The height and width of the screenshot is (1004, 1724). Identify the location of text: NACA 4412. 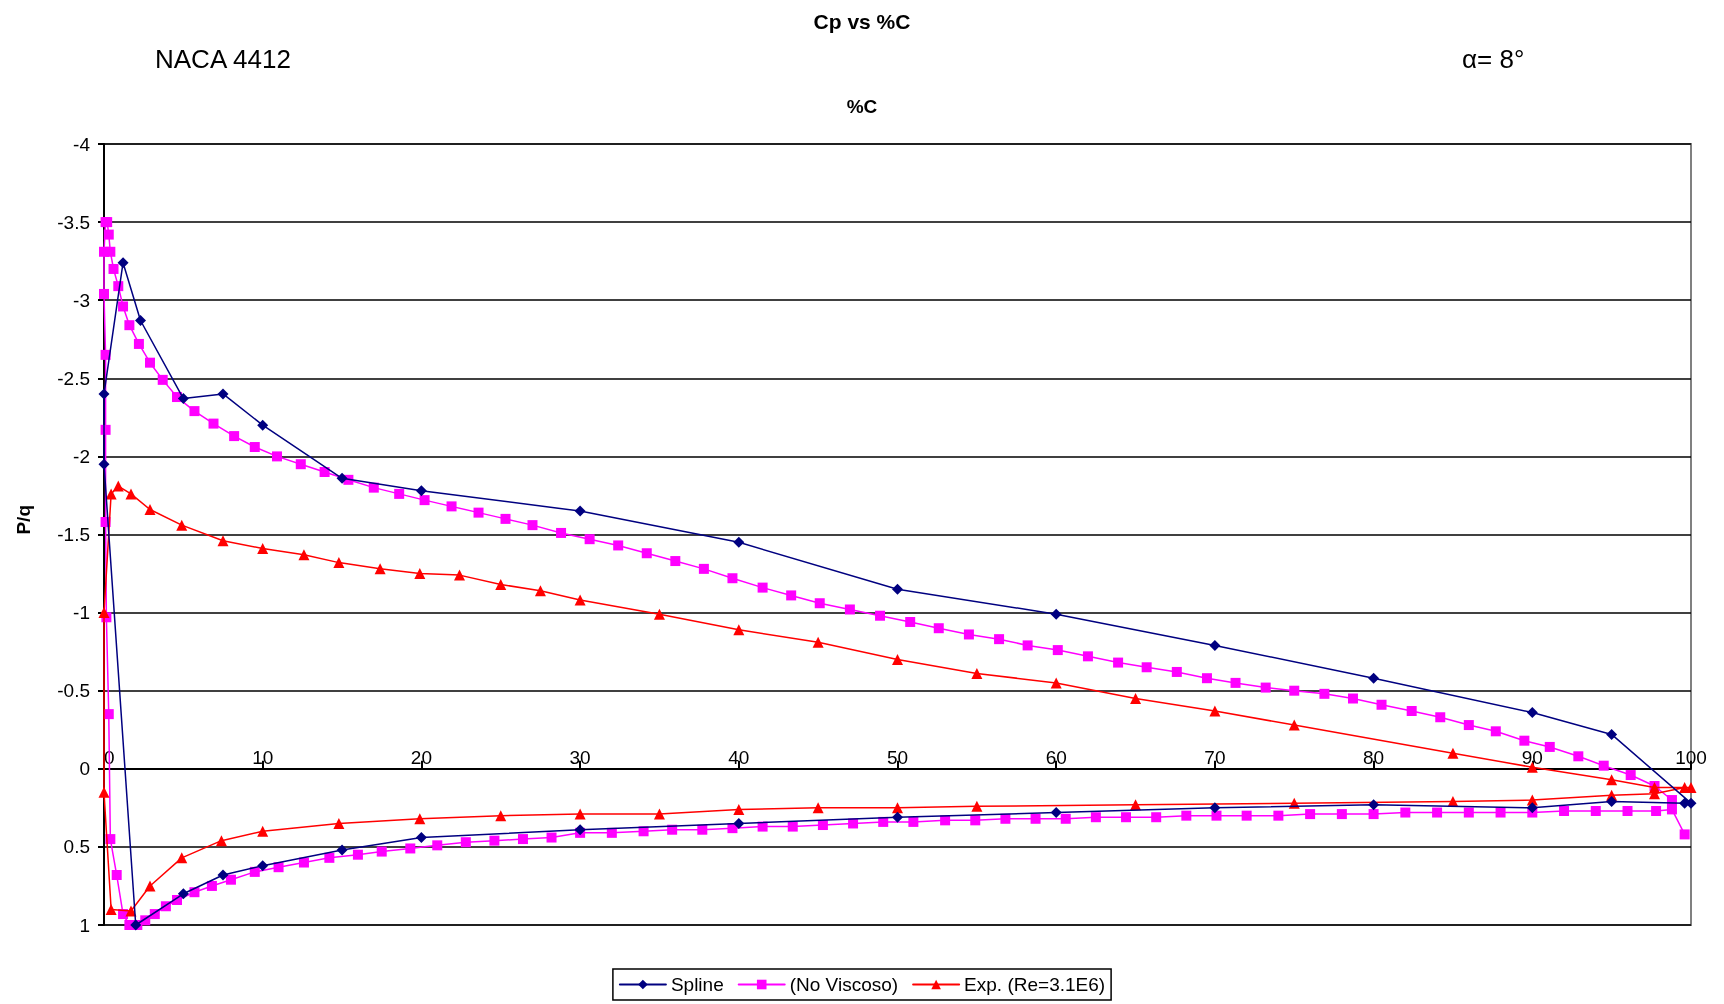
(223, 59).